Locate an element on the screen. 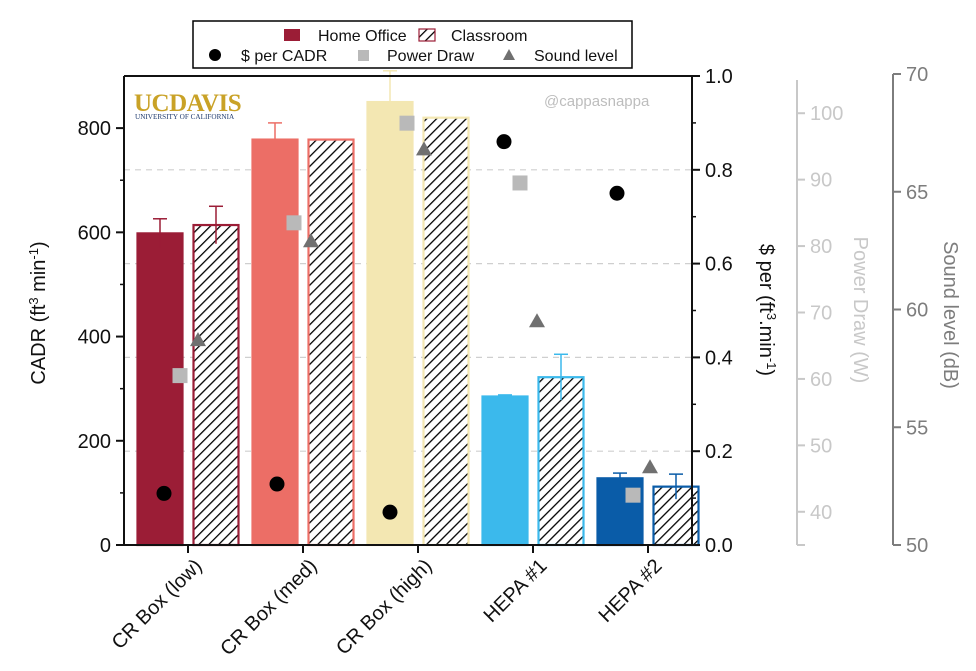  power-tick-label: 90 is located at coordinates (821, 181).